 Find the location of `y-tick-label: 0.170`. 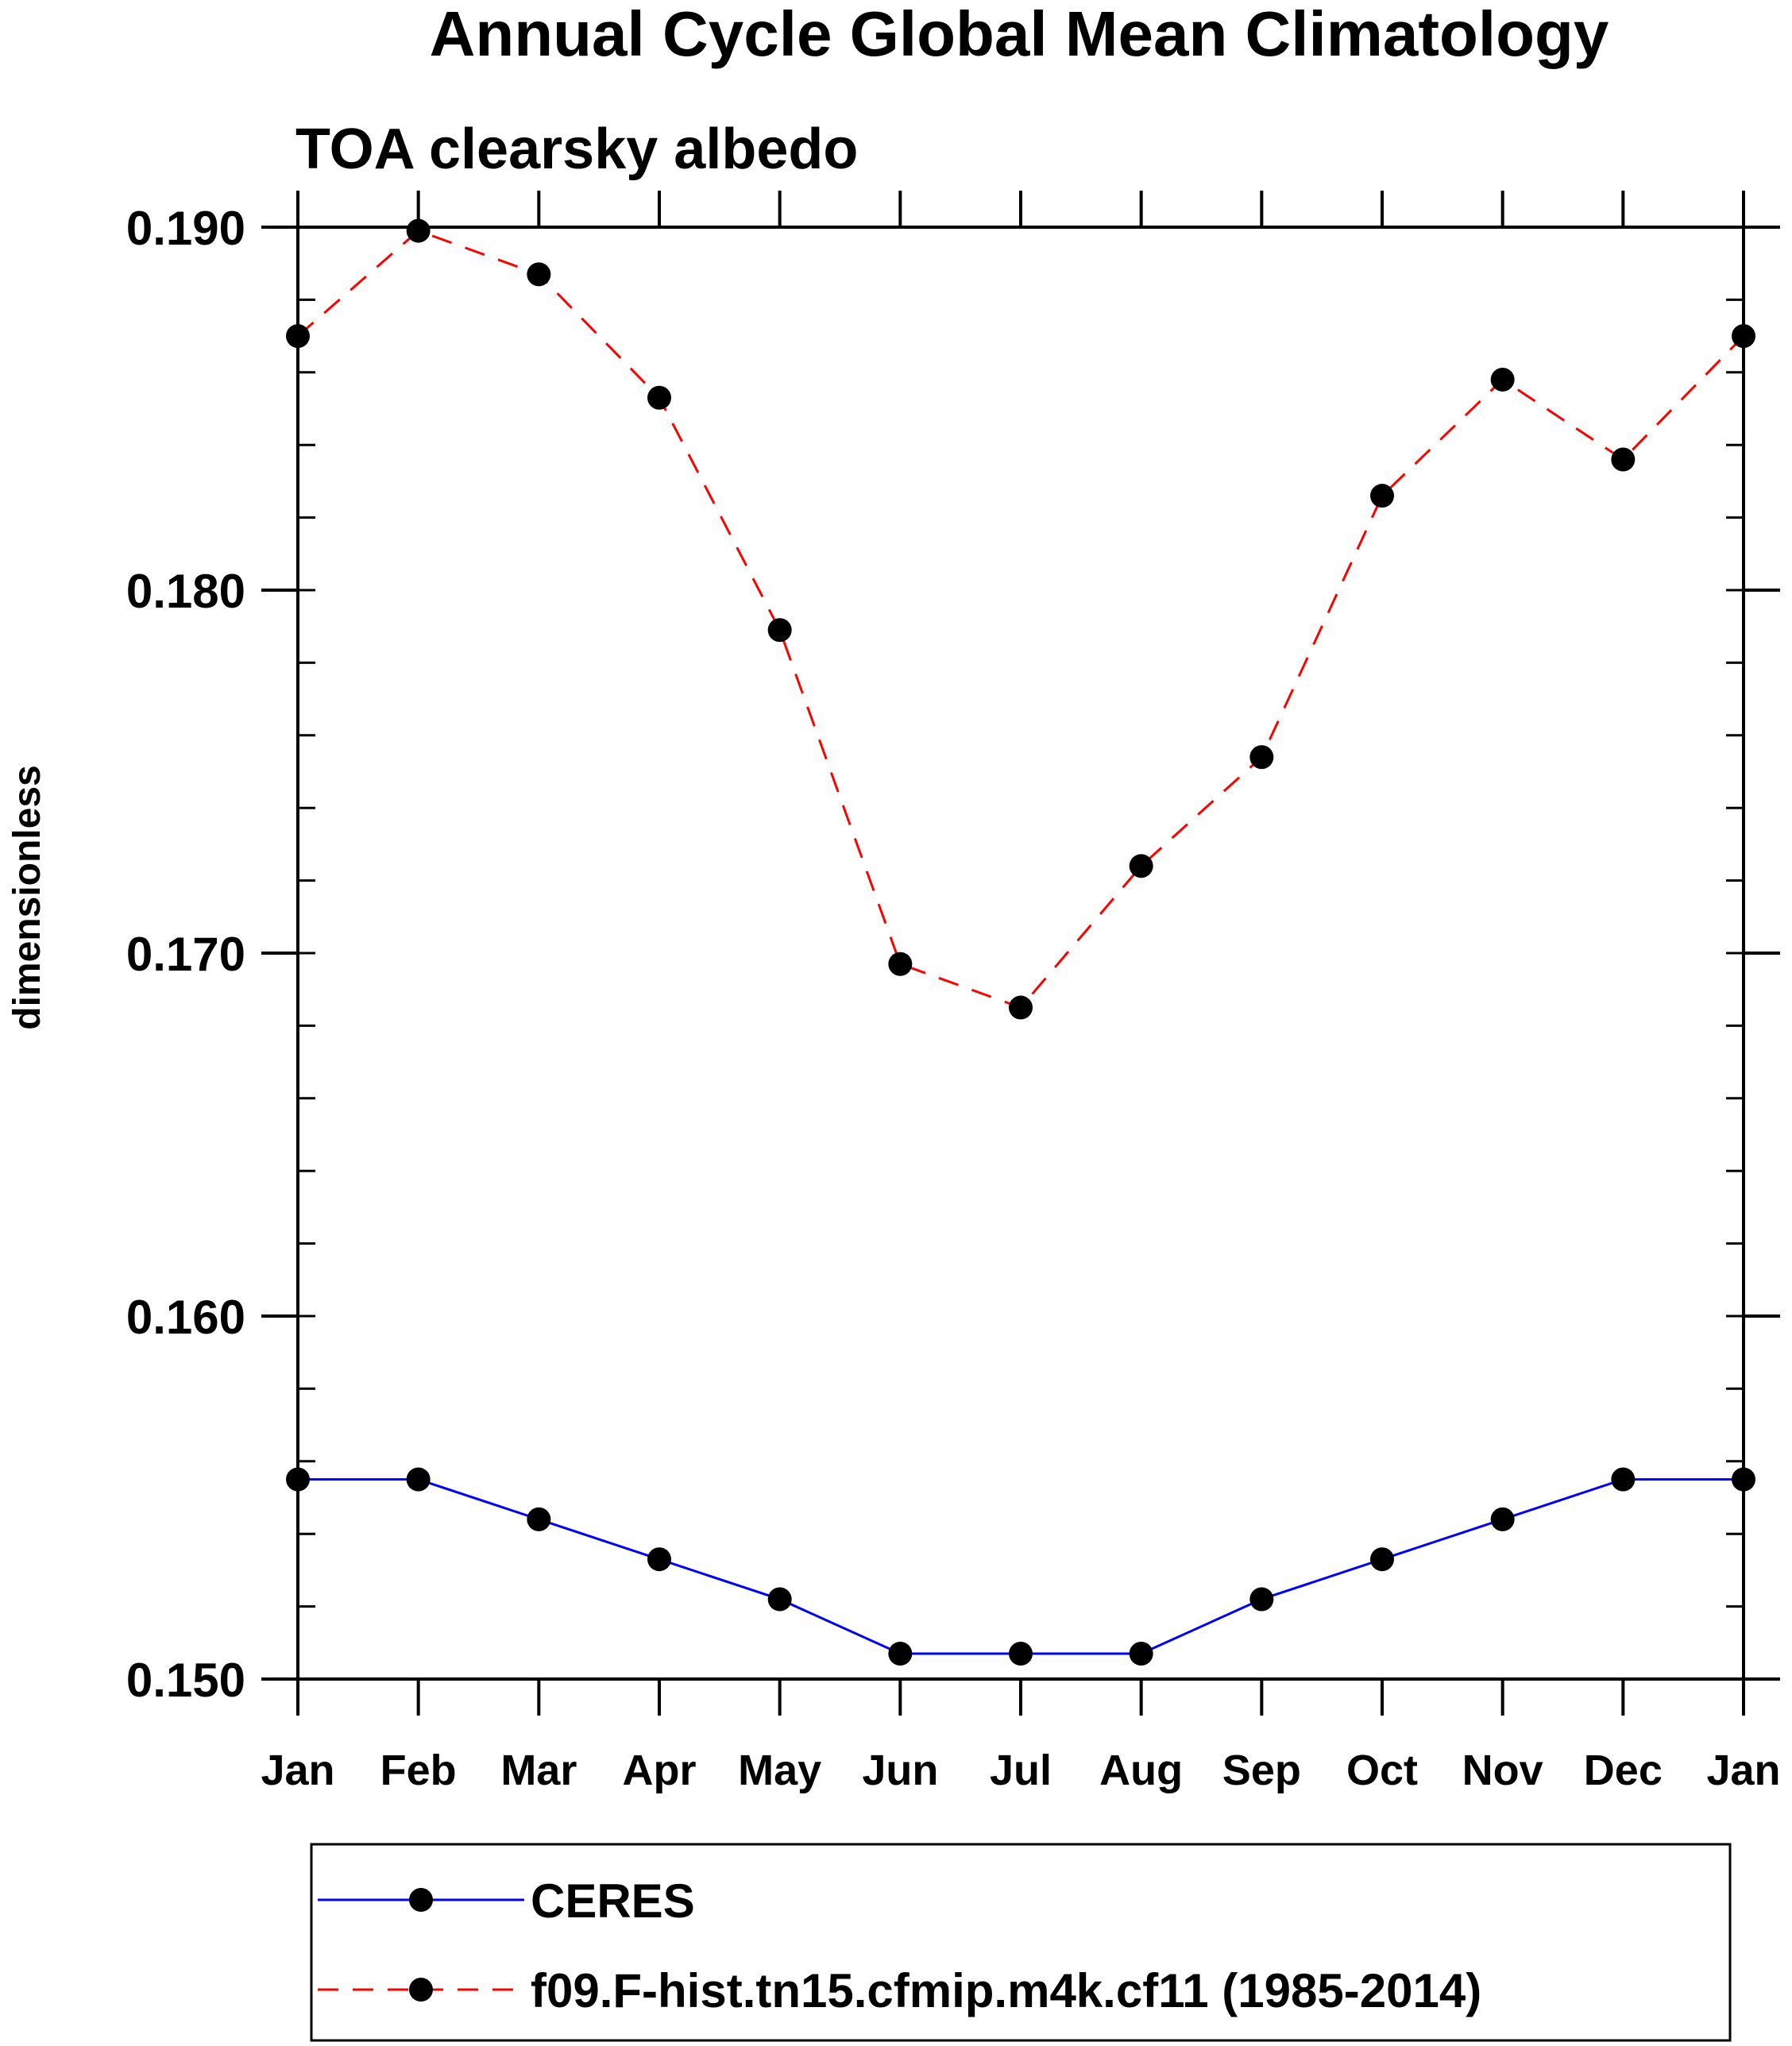

y-tick-label: 0.170 is located at coordinates (185, 954).